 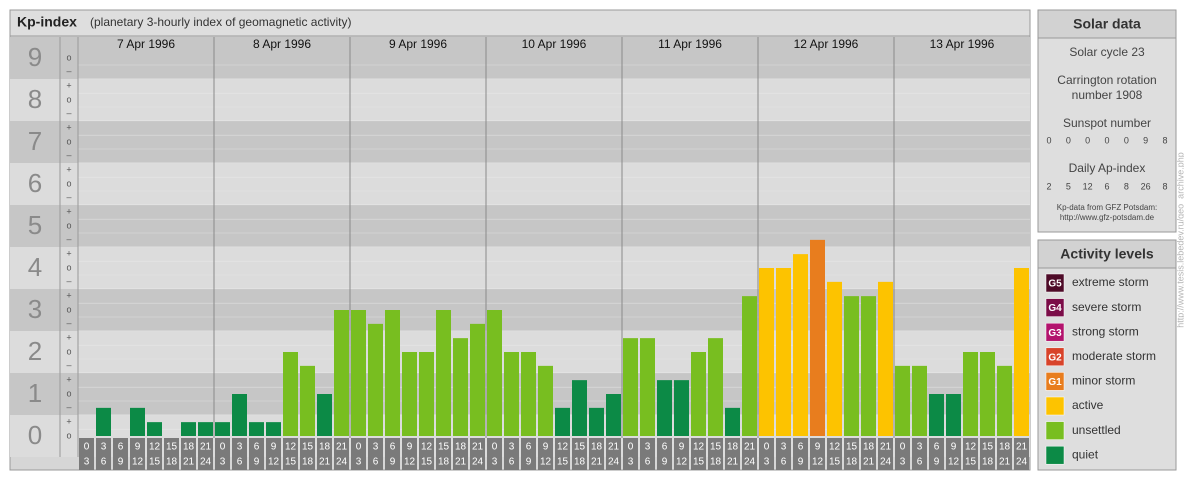 I want to click on legend-label: extreme storm, so click(x=1110, y=282).